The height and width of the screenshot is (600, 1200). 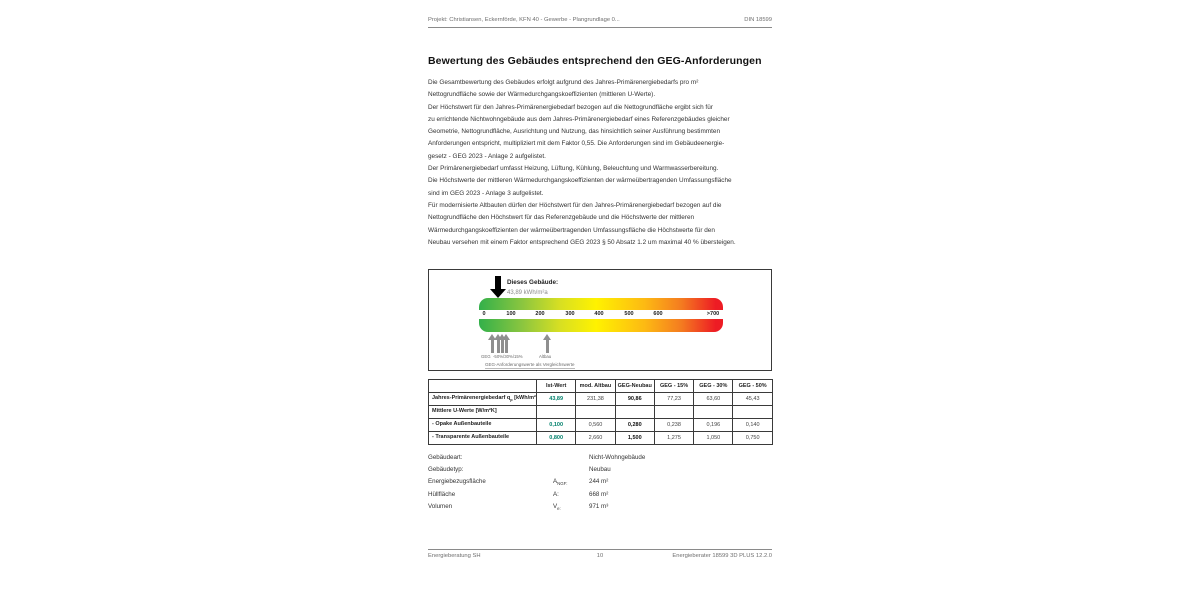 What do you see at coordinates (752, 438) in the screenshot?
I see `cell-value: 0,750` at bounding box center [752, 438].